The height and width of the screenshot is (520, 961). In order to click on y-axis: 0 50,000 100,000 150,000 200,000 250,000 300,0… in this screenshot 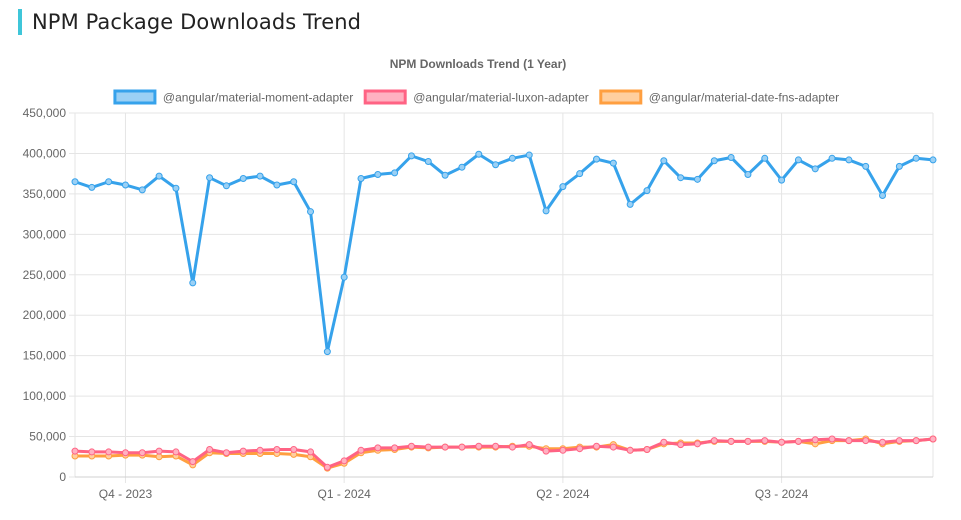, I will do `click(45, 295)`.